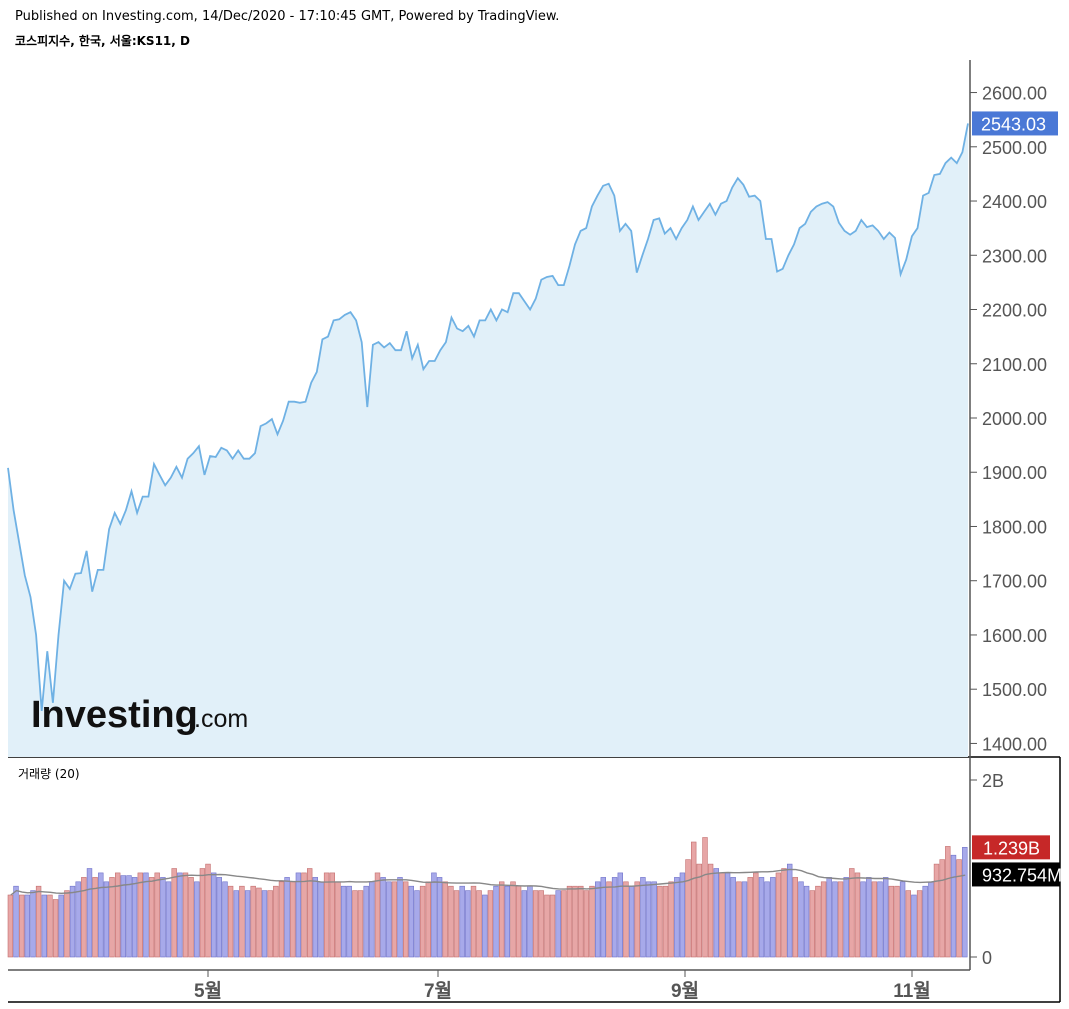 This screenshot has width=1069, height=1009. I want to click on volume-bars, so click(487, 897).